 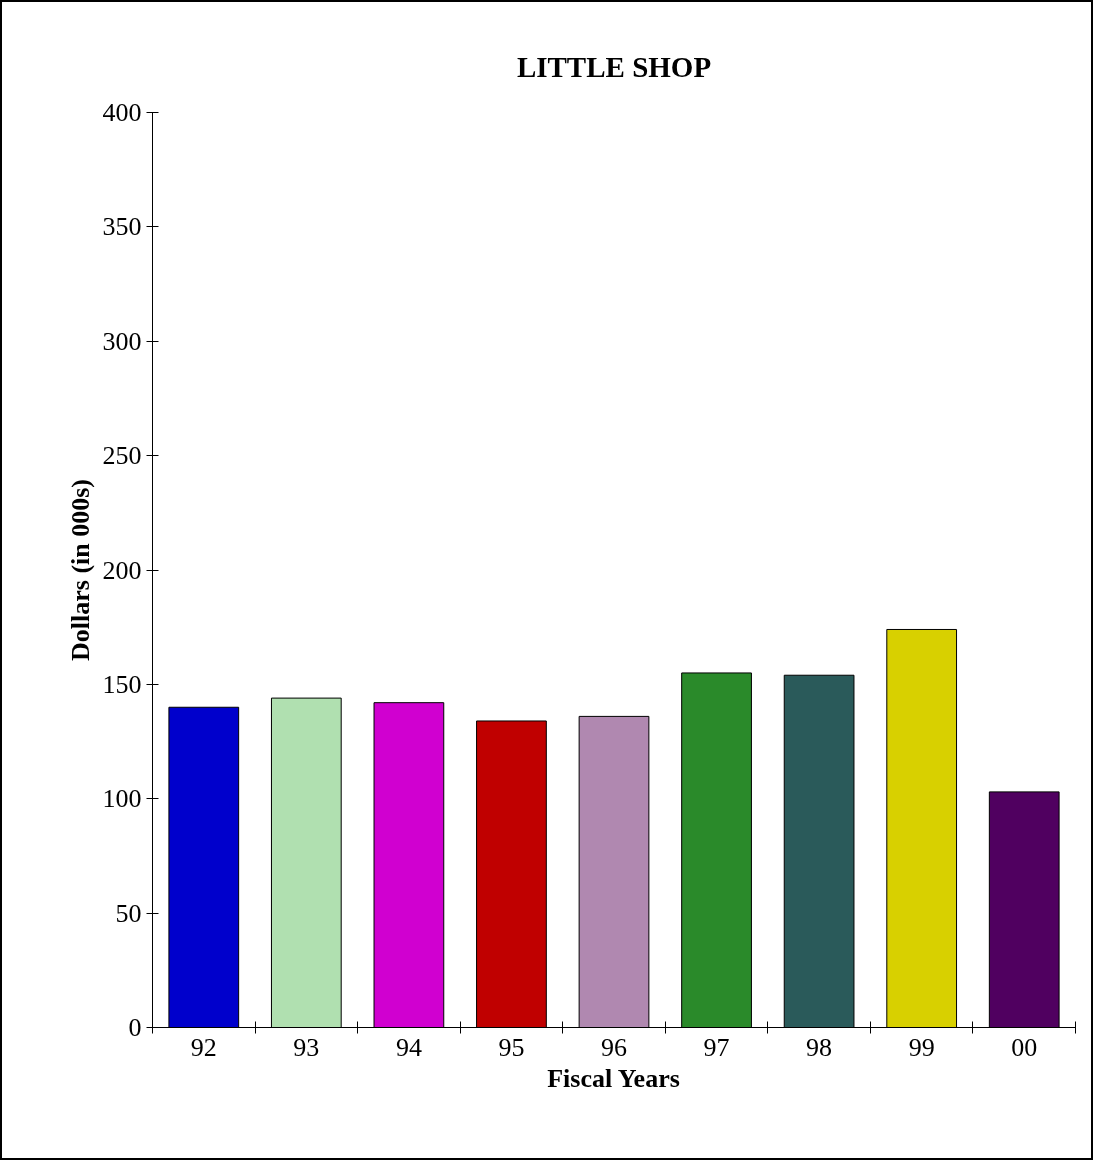 I want to click on x-tick-label: 94, so click(x=408, y=1047).